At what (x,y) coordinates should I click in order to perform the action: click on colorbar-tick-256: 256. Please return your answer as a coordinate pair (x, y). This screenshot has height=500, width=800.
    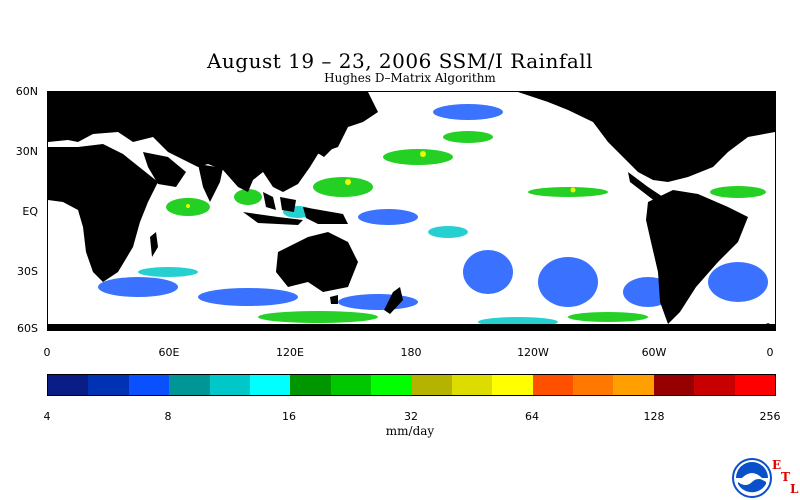
    Looking at the image, I should click on (770, 416).